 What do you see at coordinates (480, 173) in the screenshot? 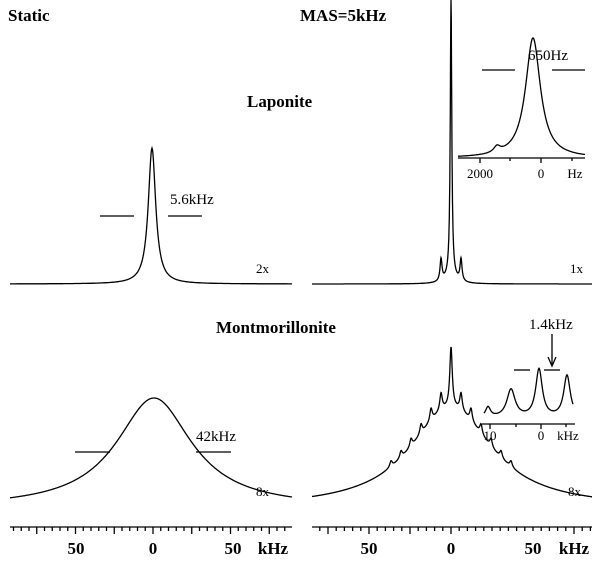
I see `inset-tick-label: 2000` at bounding box center [480, 173].